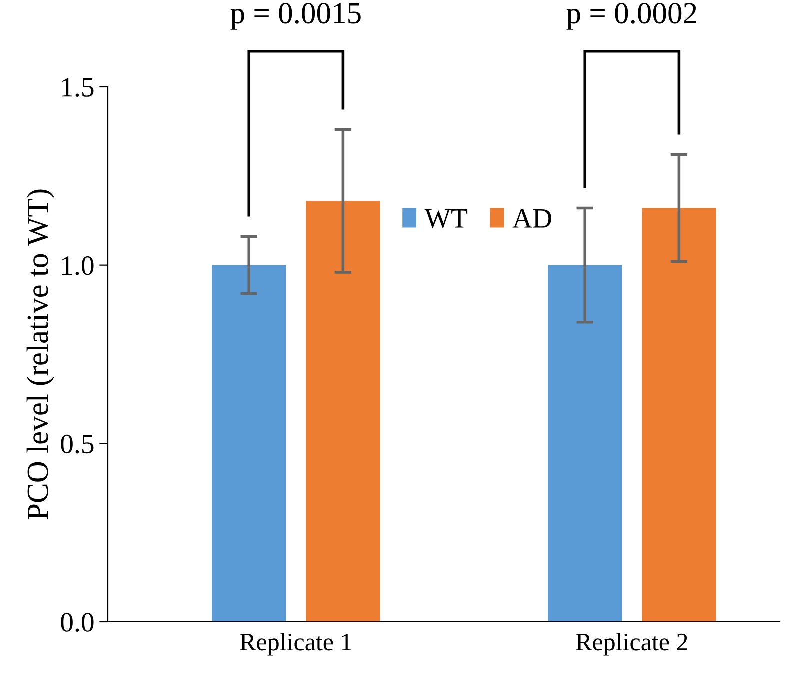  Describe the element at coordinates (77, 444) in the screenshot. I see `y-tick-label: 0.5` at that location.